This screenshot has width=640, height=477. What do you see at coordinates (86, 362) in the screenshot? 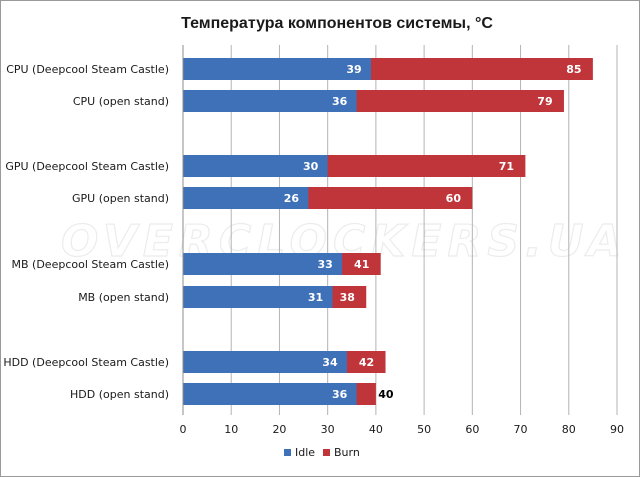
I see `category-label: HDD (Deepcool Steam Castle)` at bounding box center [86, 362].